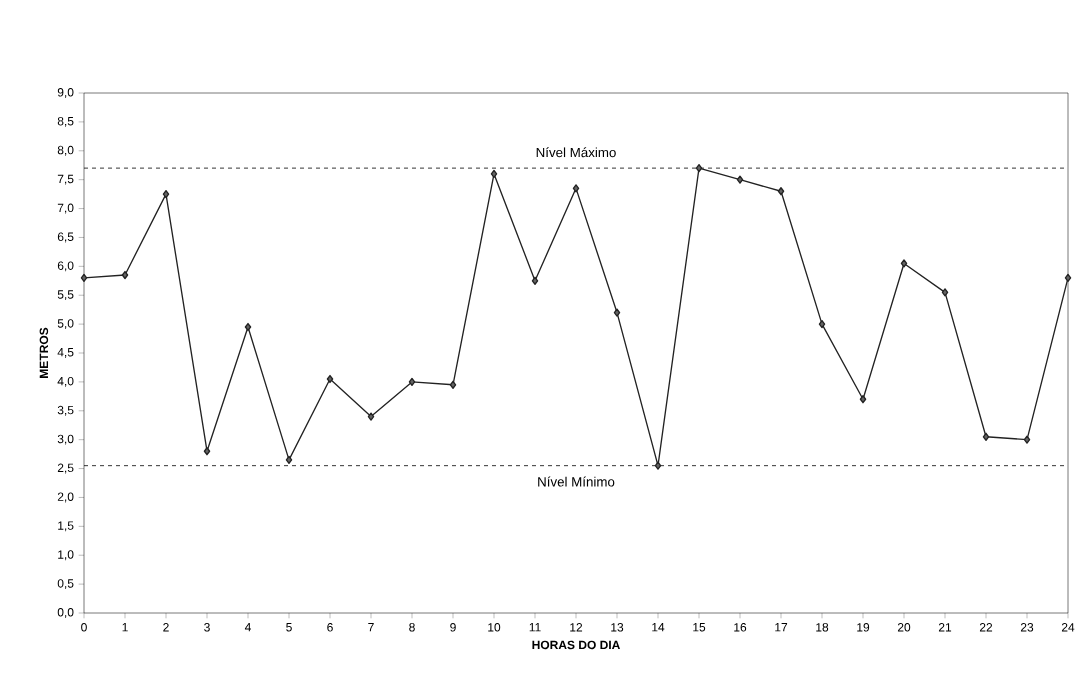 The height and width of the screenshot is (675, 1078). What do you see at coordinates (863, 627) in the screenshot?
I see `x-tick-label: 19` at bounding box center [863, 627].